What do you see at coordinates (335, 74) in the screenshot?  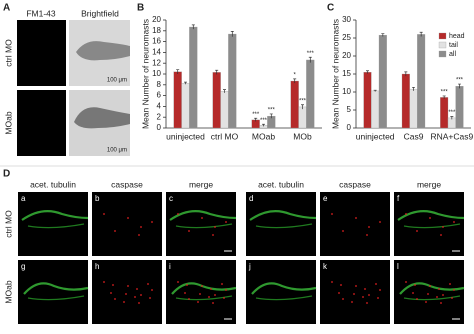 I see `y-axis-label: Mean Number of neuromasts` at bounding box center [335, 74].